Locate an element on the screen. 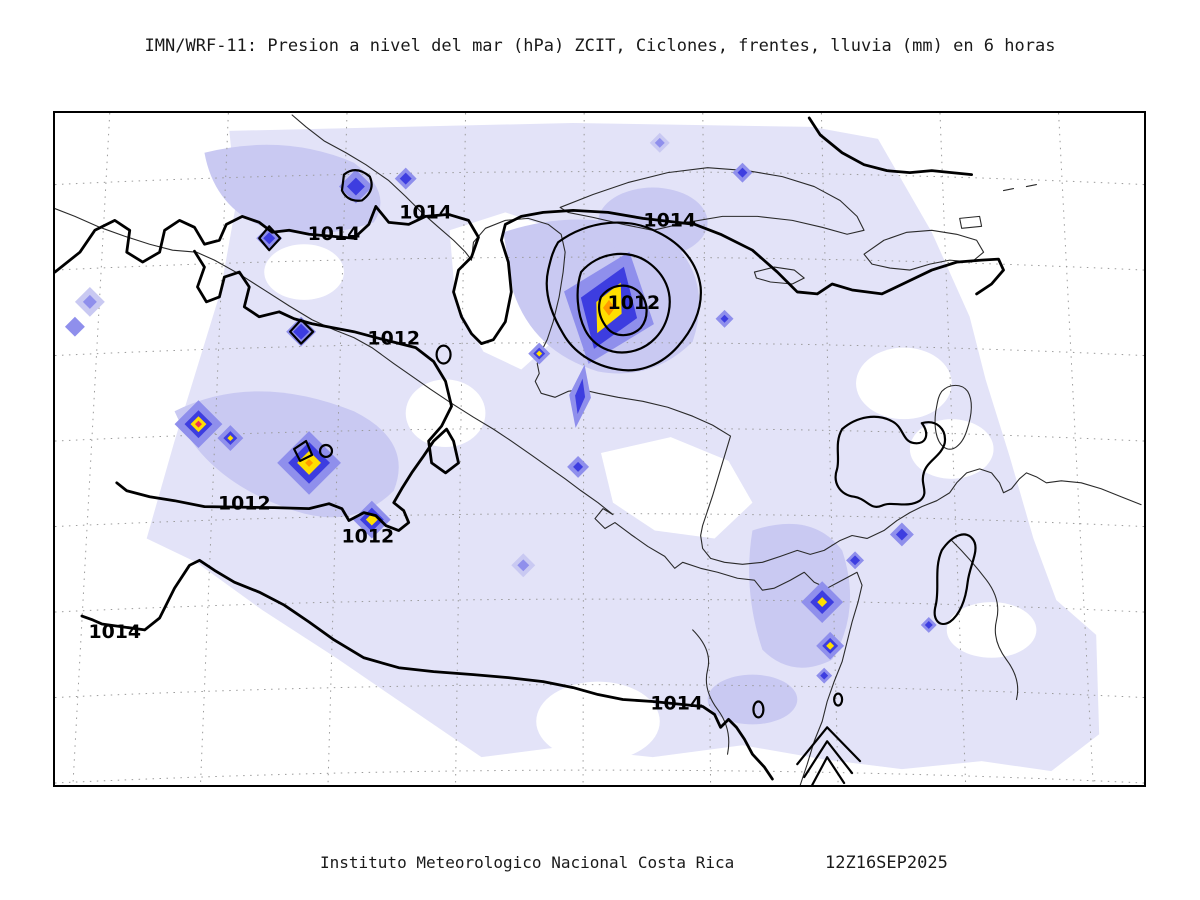 Image resolution: width=1200 pixels, height=900 pixels. small-islands is located at coordinates (1019, 188).